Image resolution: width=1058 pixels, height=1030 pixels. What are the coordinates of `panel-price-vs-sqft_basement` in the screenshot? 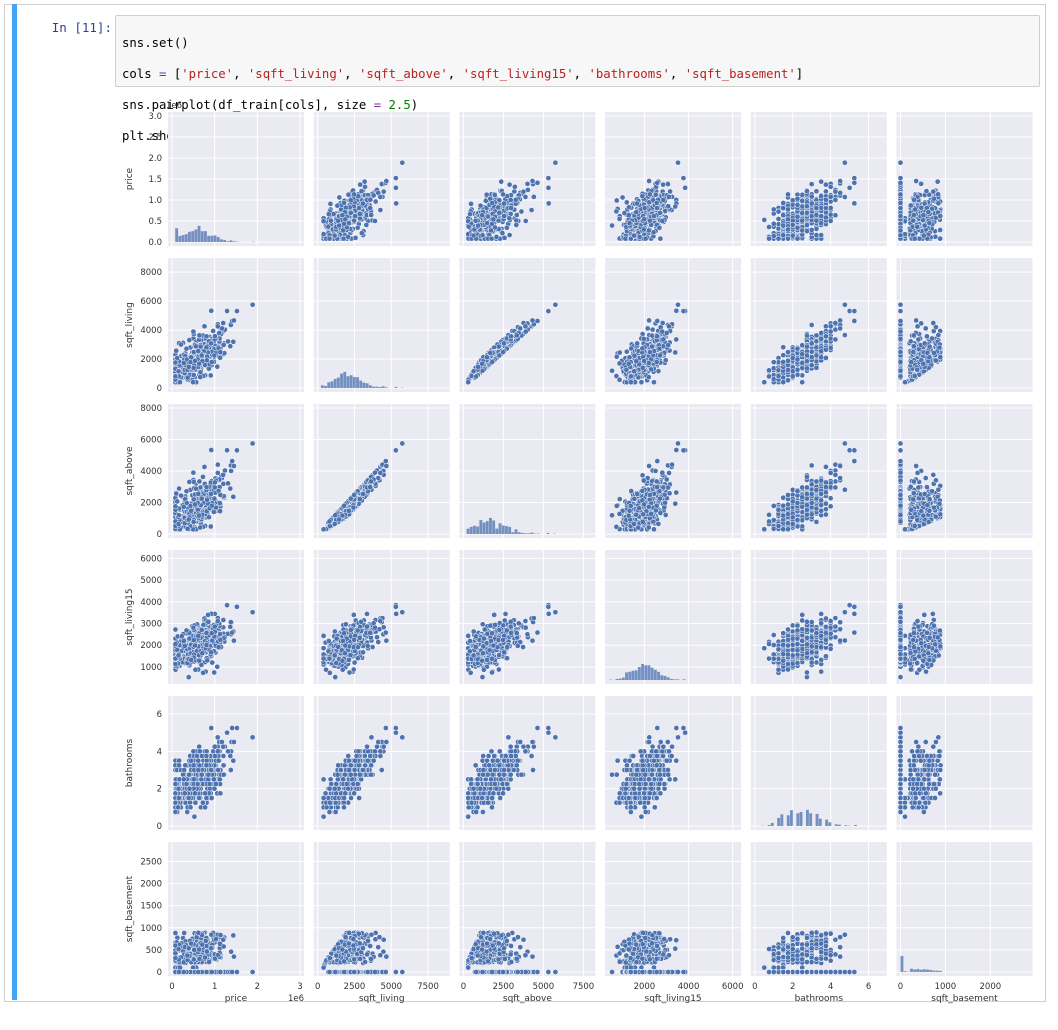 It's located at (965, 179).